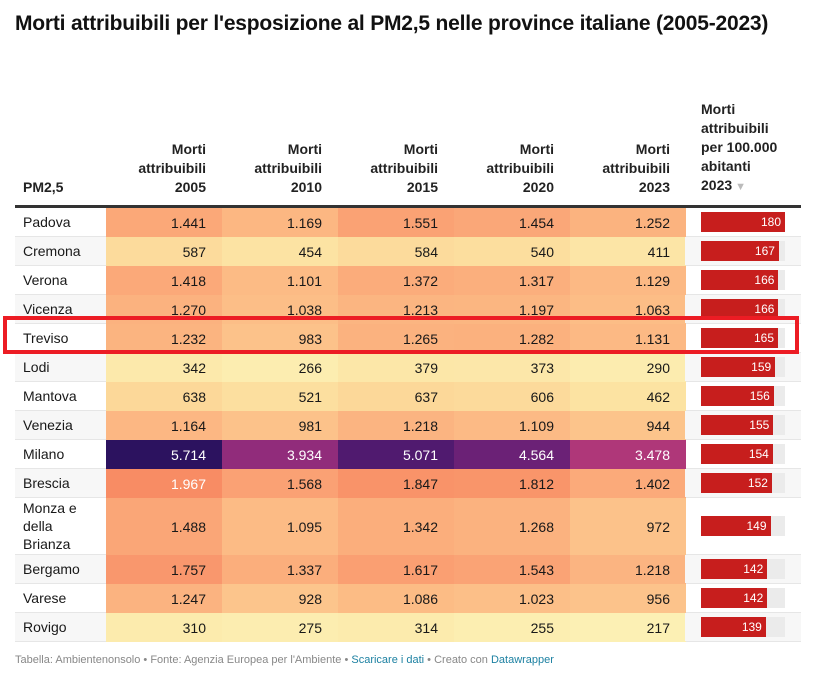  I want to click on table-row: Vicenza 1.270 1.038 1.213 1.197 1.063 166, so click(408, 309).